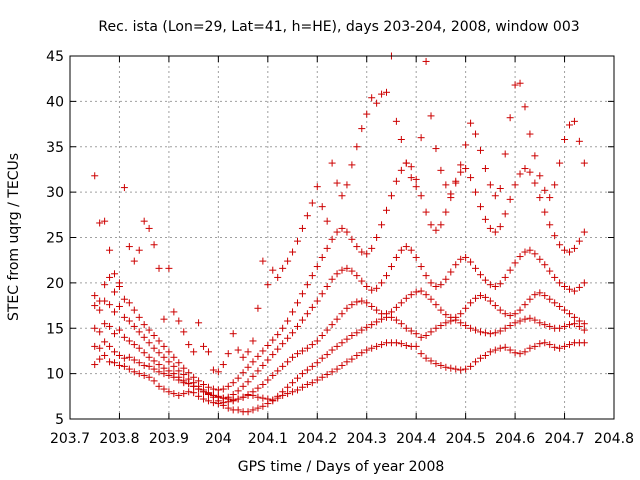 This screenshot has height=480, width=640. What do you see at coordinates (416, 439) in the screenshot?
I see `x-tick-label: 204.4` at bounding box center [416, 439].